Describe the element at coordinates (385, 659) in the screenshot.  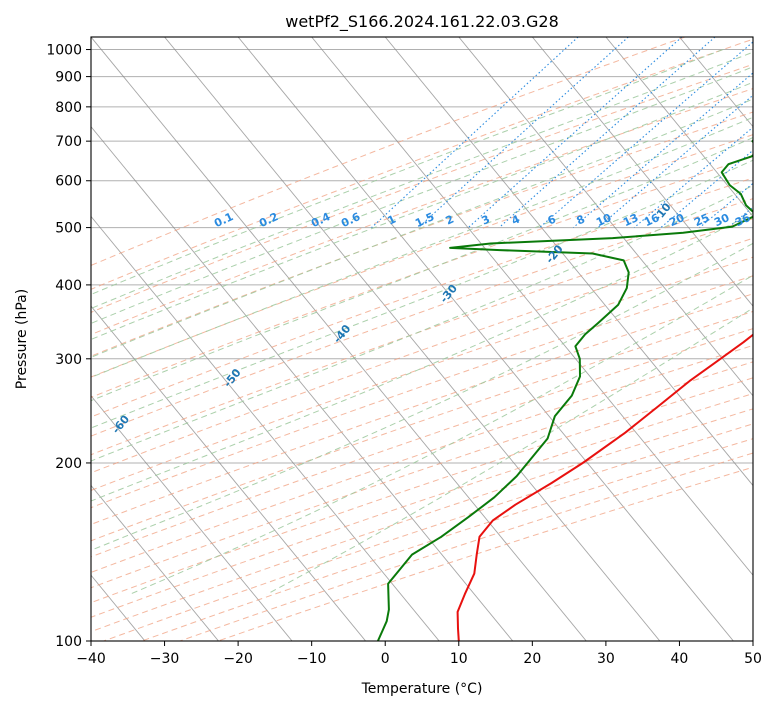
I see `x-tick-label: 0` at that location.